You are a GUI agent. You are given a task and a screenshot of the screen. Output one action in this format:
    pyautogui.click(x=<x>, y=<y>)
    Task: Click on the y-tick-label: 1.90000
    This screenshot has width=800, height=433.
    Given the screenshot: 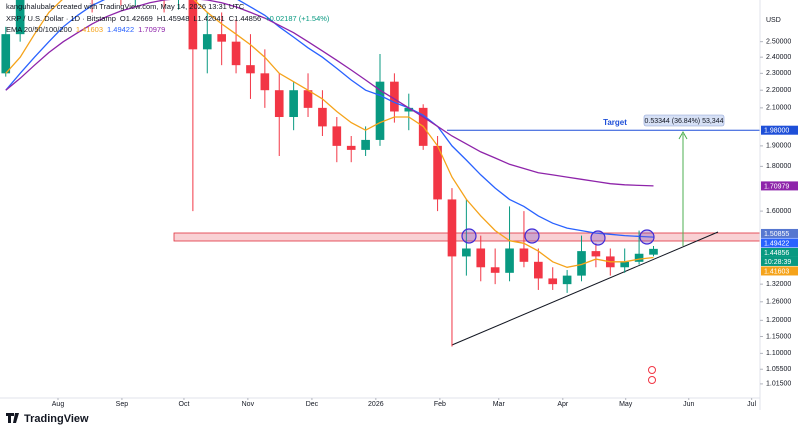 What is the action you would take?
    pyautogui.click(x=778, y=146)
    